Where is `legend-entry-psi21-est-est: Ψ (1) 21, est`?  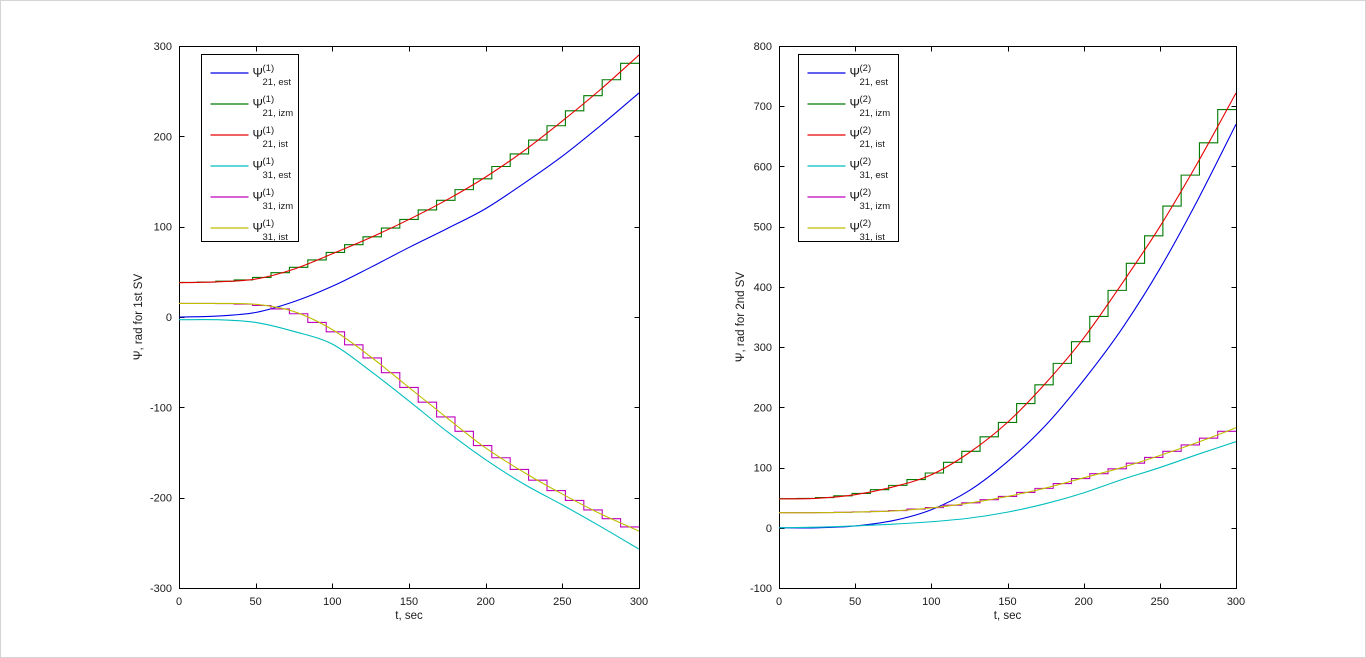 legend-entry-psi21-est-est: Ψ (1) 21, est is located at coordinates (251, 75).